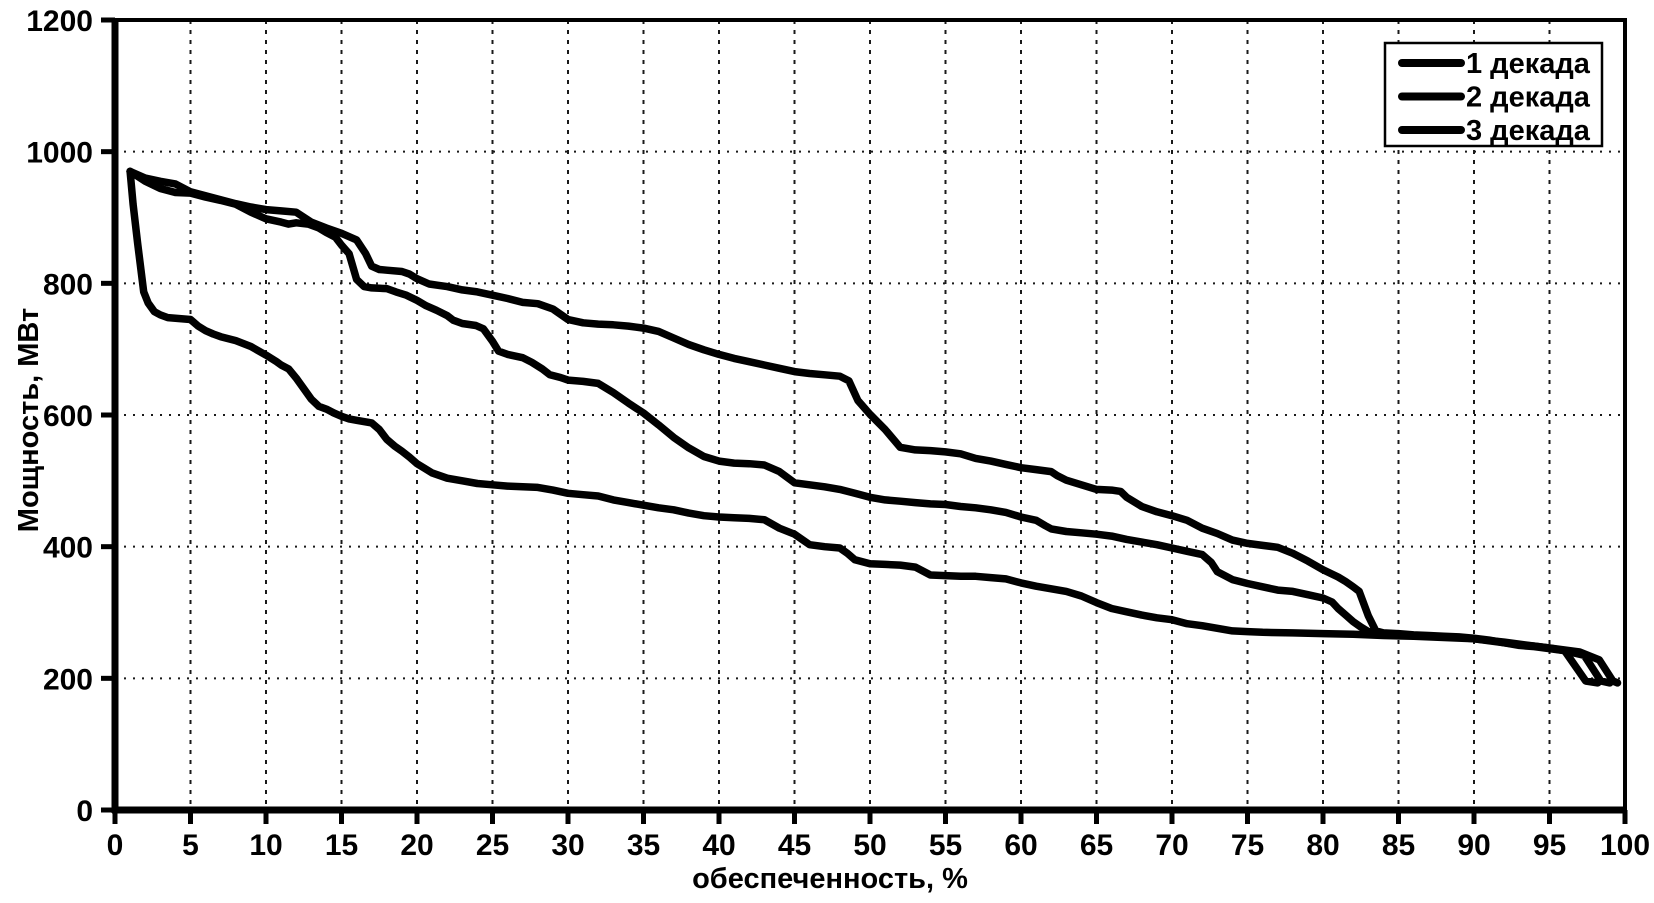  I want to click on x-tick-label: 45, so click(794, 845).